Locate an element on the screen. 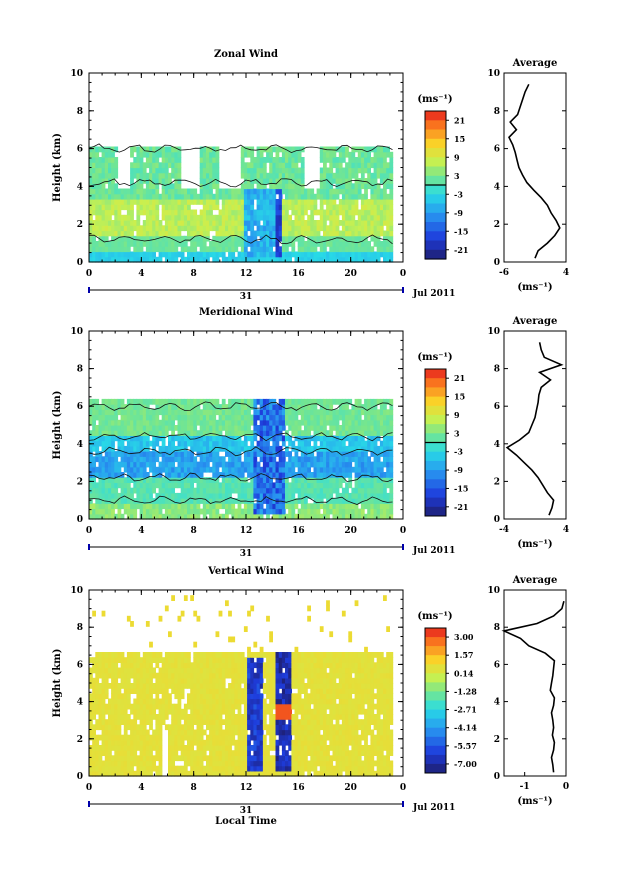  colorbar-segment is located at coordinates (435, 190).